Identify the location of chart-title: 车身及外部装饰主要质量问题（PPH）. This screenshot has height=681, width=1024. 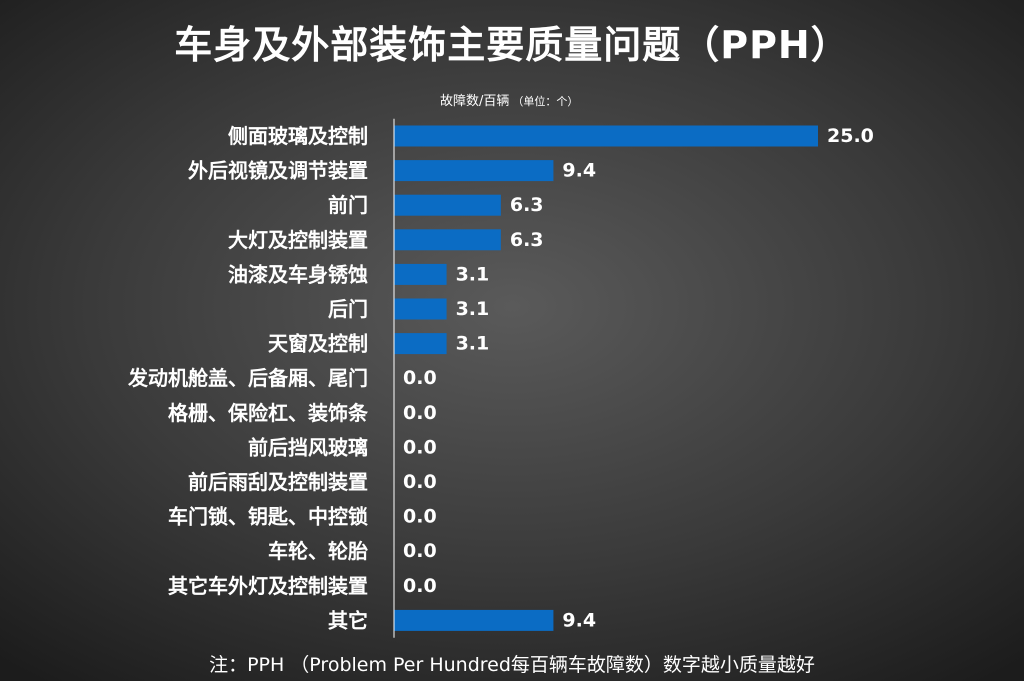
(512, 45).